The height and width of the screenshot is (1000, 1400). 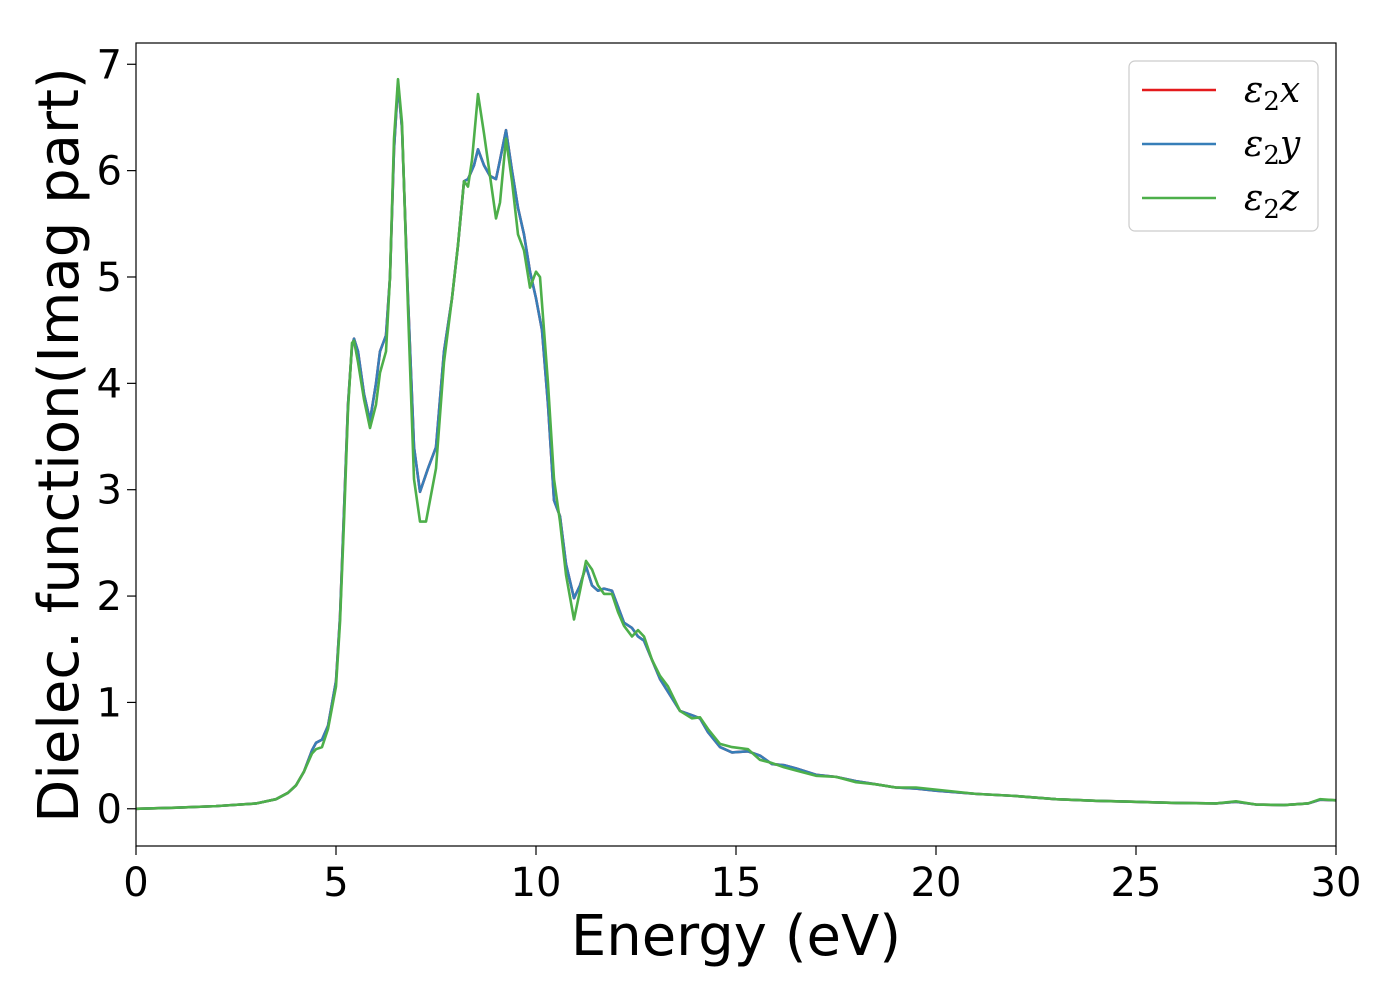 I want to click on y-tick-label: 3, so click(x=109, y=491).